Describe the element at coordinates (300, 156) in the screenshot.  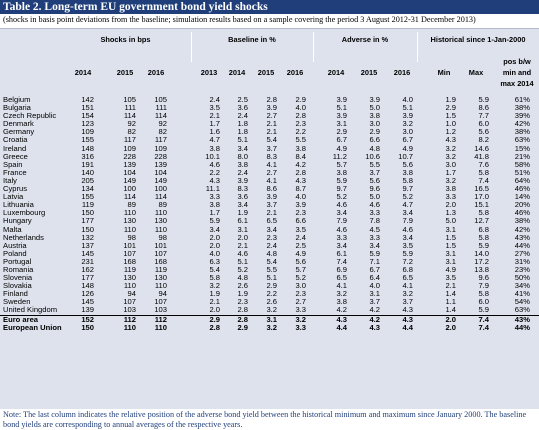
I see `table-cell: 8.4` at that location.